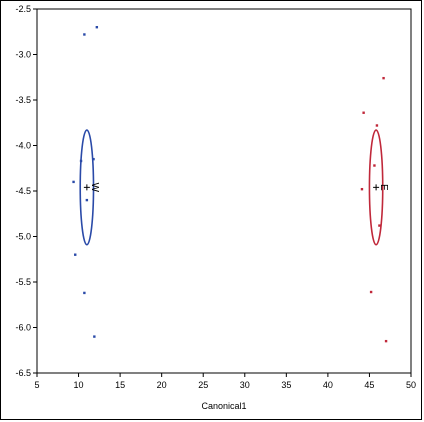  I want to click on x-tick-label: 10, so click(79, 385).